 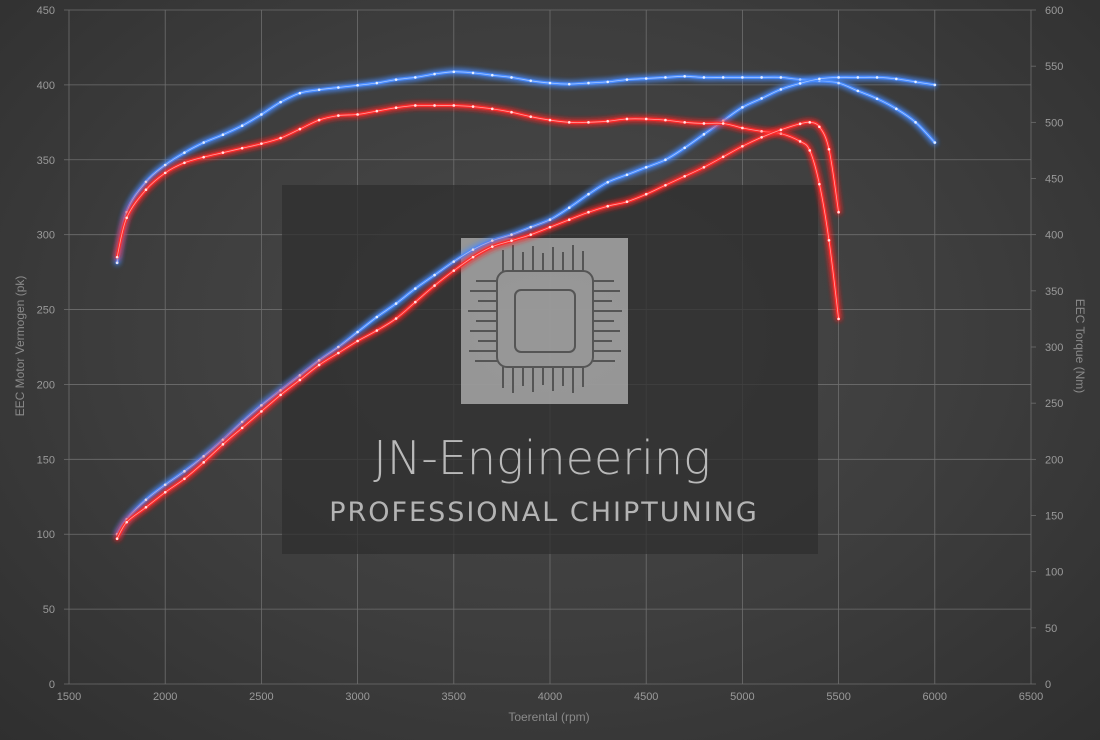 What do you see at coordinates (1031, 697) in the screenshot?
I see `x-tick-label: 6500` at bounding box center [1031, 697].